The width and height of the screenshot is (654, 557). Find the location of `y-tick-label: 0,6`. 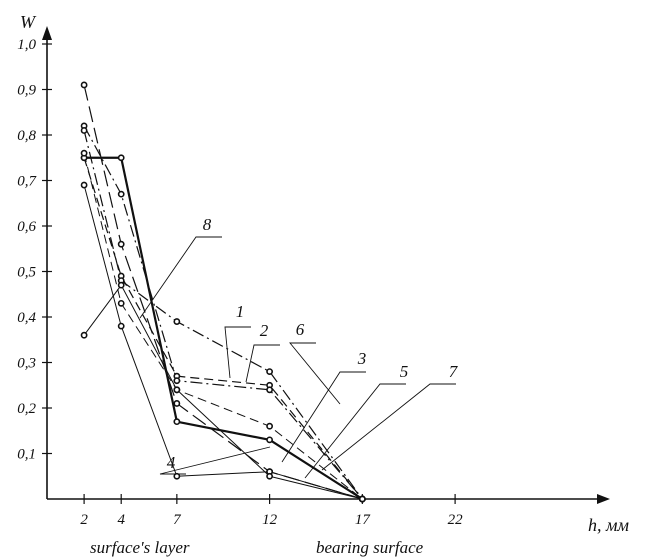

y-tick-label: 0,6 is located at coordinates (26, 227).